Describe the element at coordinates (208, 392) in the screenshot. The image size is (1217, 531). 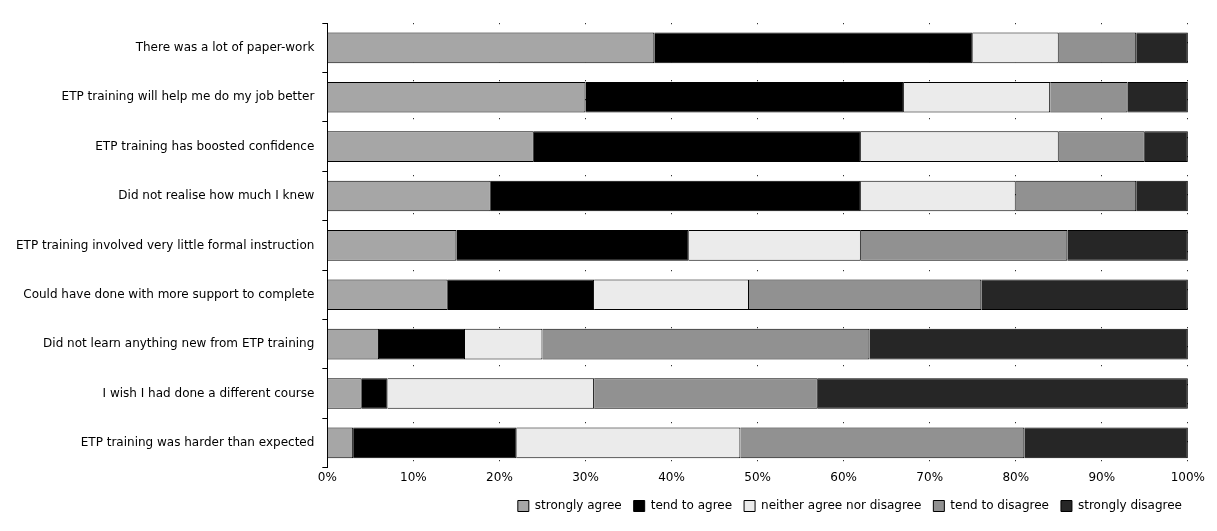
I see `y-tick-label: I wish I had done a different course` at that location.